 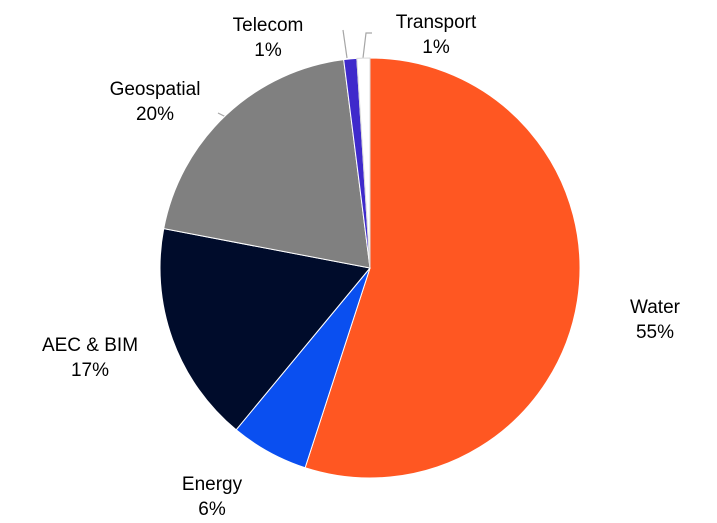 I want to click on slice-label: Energy, so click(x=212, y=484).